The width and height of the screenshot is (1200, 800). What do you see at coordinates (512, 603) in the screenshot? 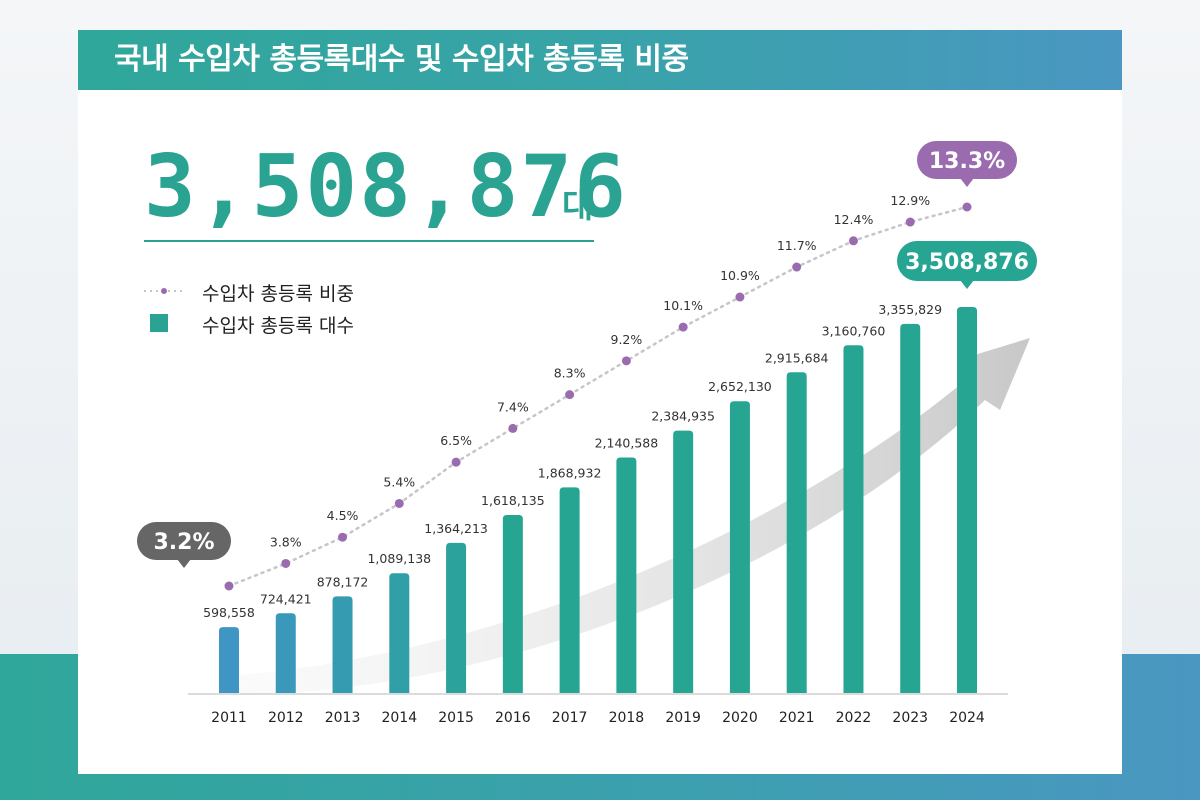
I see `bar-2016` at bounding box center [512, 603].